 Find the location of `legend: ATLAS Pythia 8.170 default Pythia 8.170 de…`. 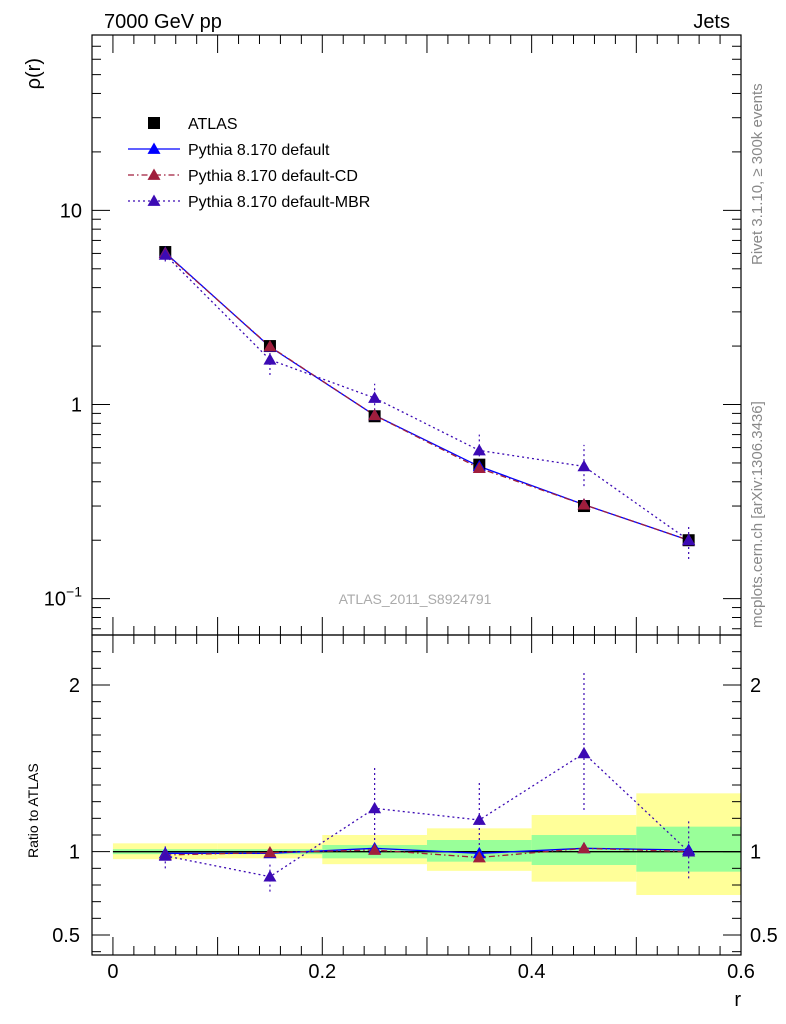

legend: ATLAS Pythia 8.170 default Pythia 8.170 de… is located at coordinates (249, 163).